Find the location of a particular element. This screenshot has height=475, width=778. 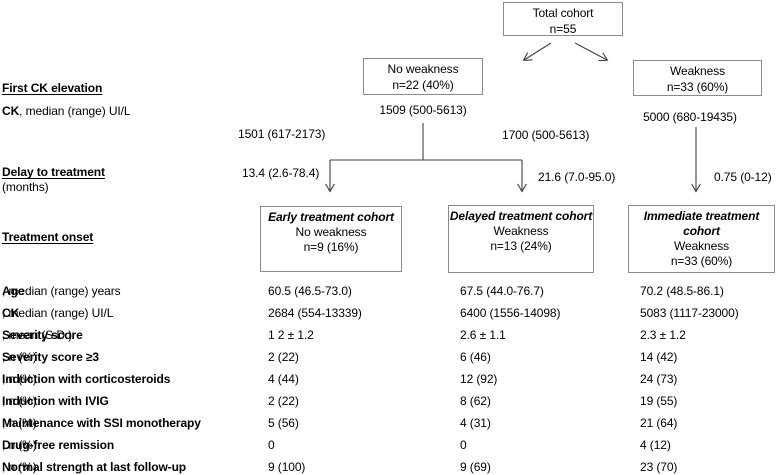

treatment-onset-label: Treatment onset is located at coordinates (48, 237).